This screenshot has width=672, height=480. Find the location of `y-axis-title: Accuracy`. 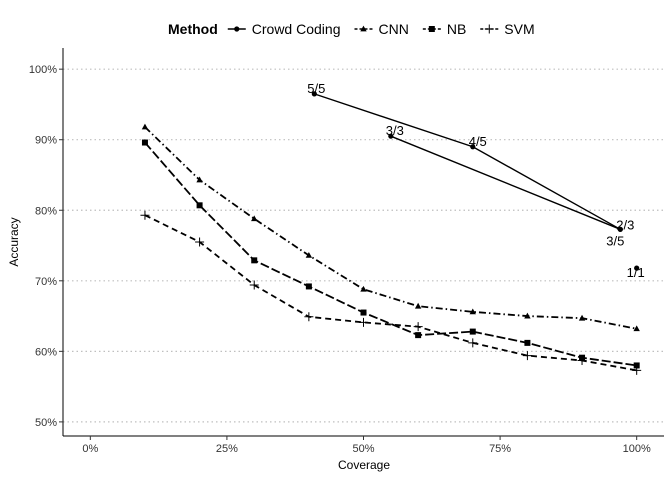

y-axis-title: Accuracy is located at coordinates (14, 241).